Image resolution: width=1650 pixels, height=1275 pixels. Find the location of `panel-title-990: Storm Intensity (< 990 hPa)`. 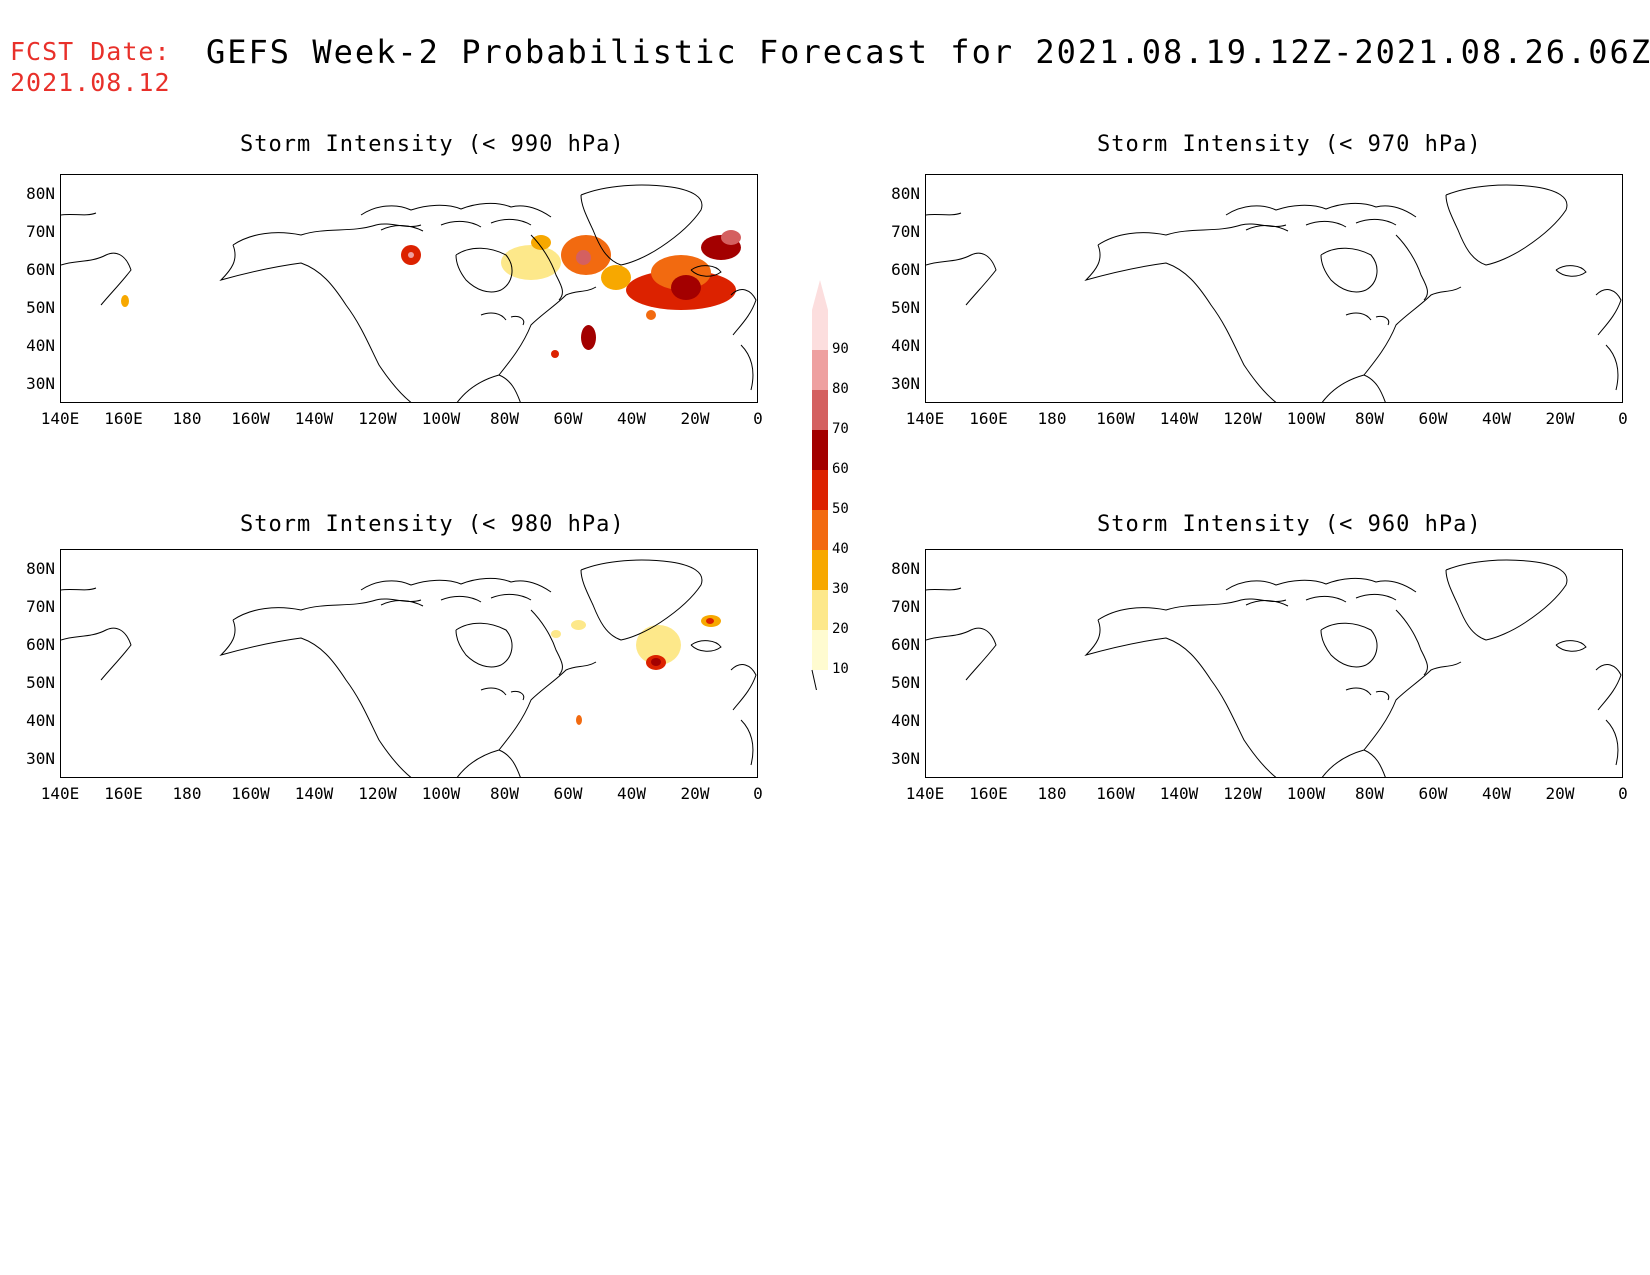

panel-title-990: Storm Intensity (< 990 hPa) is located at coordinates (432, 144).